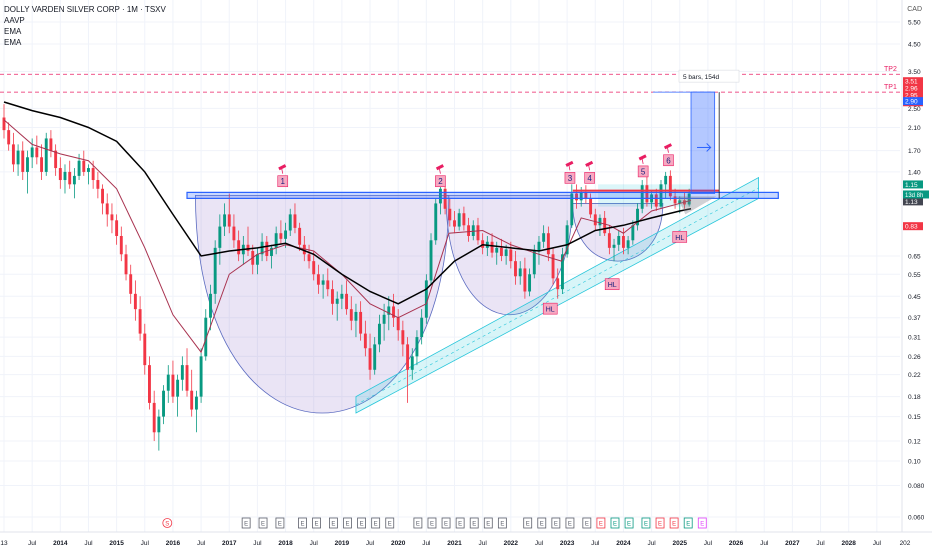 The width and height of the screenshot is (932, 550). What do you see at coordinates (792, 543) in the screenshot?
I see `time-tick-label: 2027` at bounding box center [792, 543].